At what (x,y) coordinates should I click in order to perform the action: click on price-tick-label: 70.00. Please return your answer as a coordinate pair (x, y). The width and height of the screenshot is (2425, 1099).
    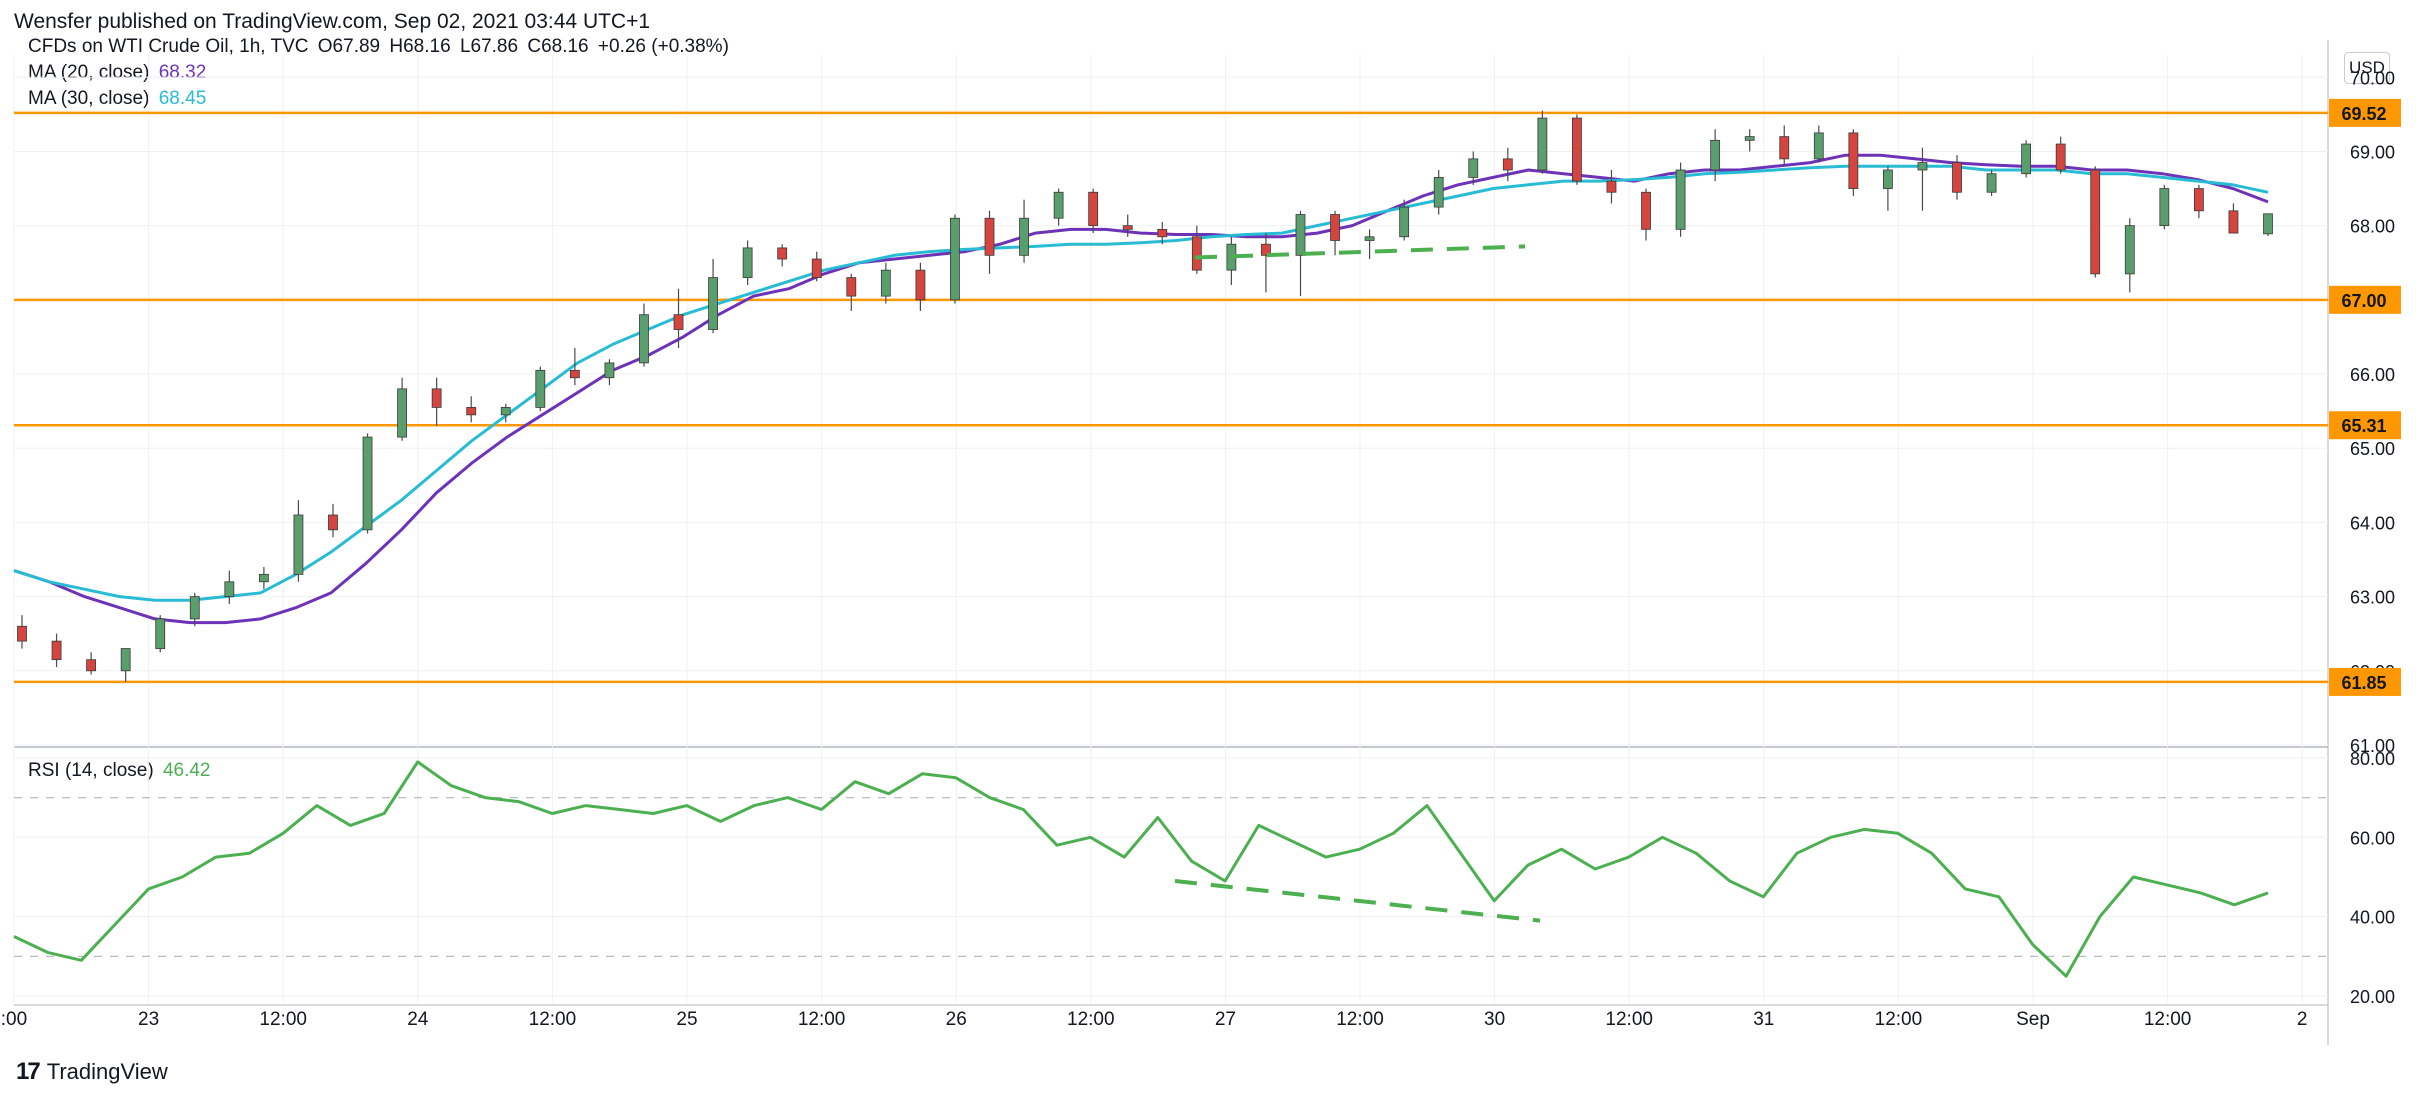
    Looking at the image, I should click on (2372, 78).